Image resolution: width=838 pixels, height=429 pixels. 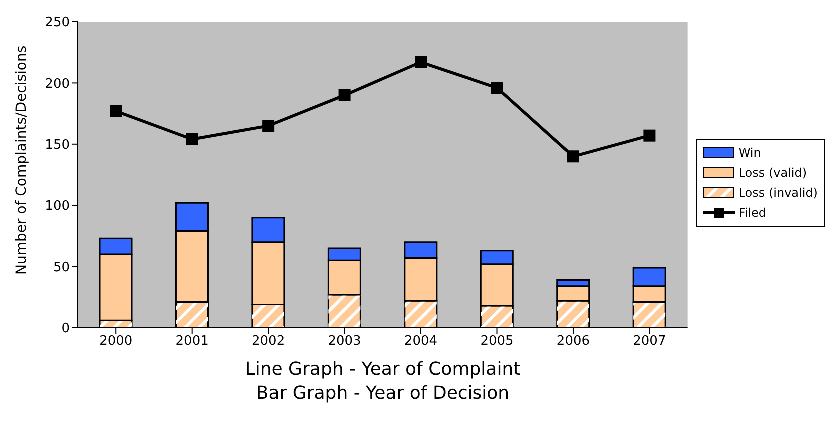 I want to click on x-tick-label: 2000, so click(x=116, y=342).